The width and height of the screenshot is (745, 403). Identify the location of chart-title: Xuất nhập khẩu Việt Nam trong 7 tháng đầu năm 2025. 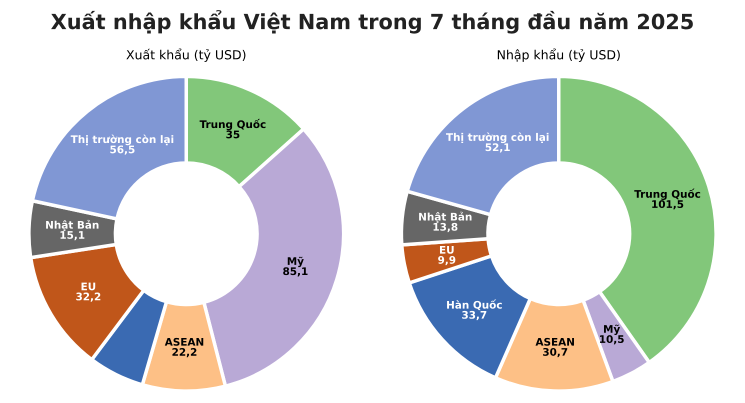
(372, 22).